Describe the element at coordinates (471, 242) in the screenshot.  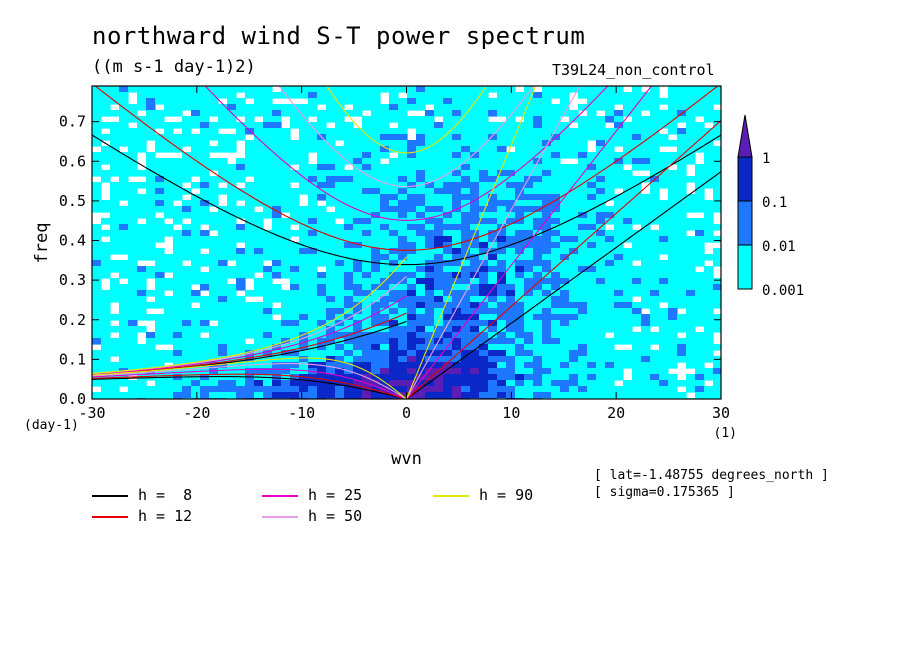
I see `kelvin-curve-h90` at that location.